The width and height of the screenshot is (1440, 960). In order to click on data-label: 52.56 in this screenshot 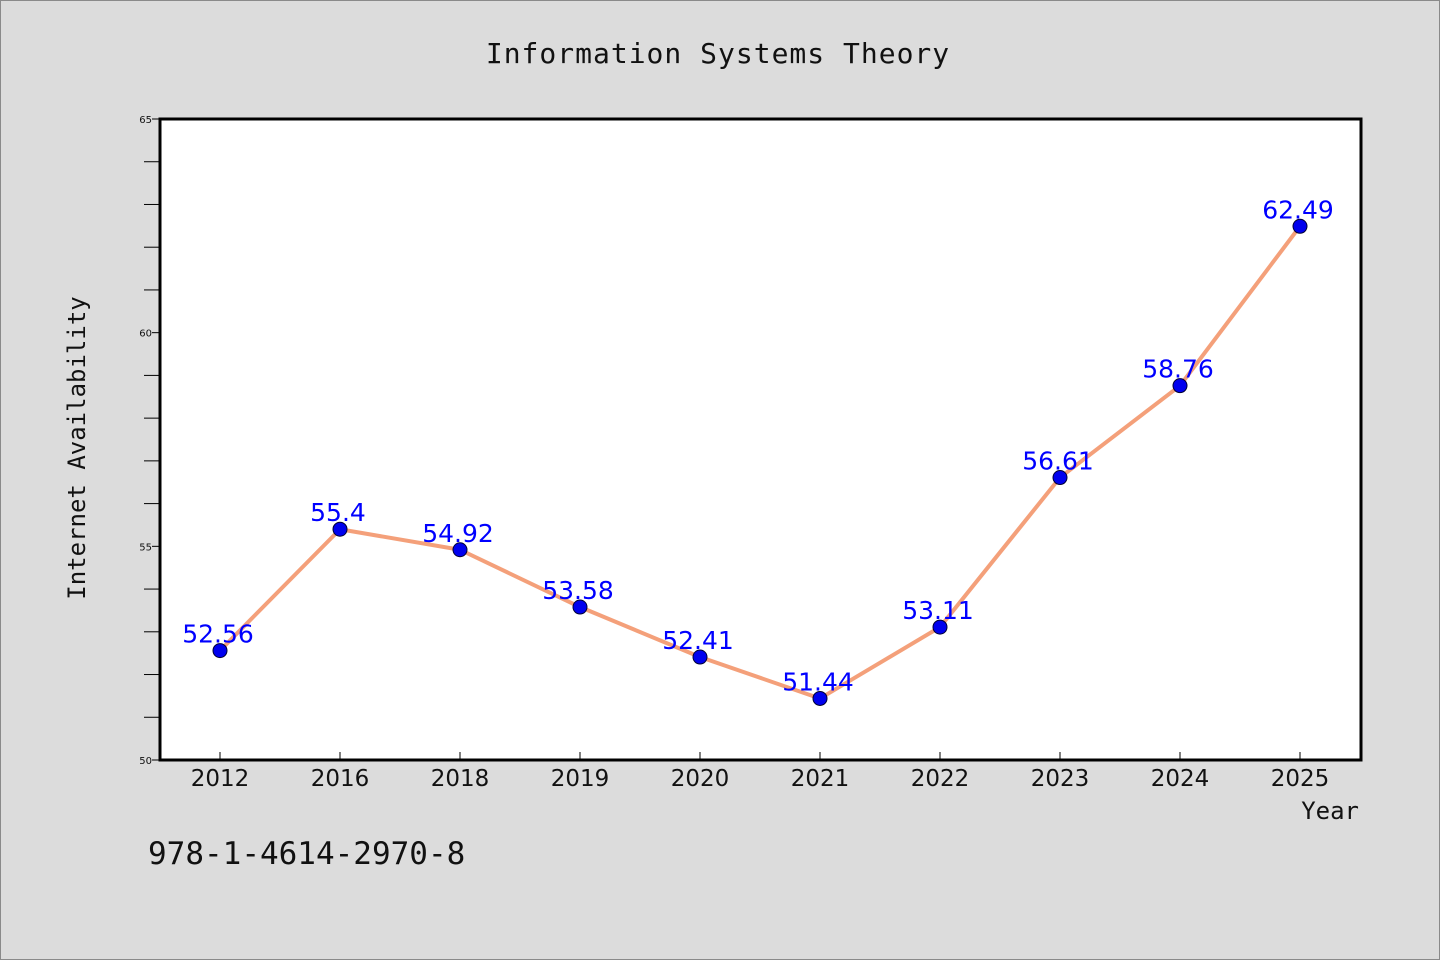, I will do `click(218, 634)`.